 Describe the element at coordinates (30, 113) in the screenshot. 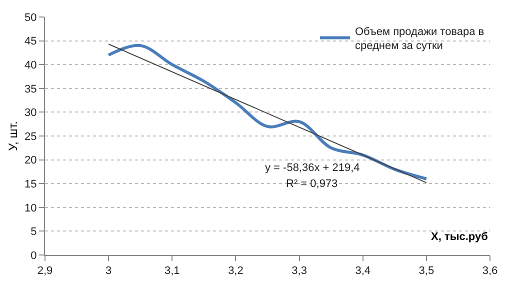

I see `y-tick-label: 30` at that location.